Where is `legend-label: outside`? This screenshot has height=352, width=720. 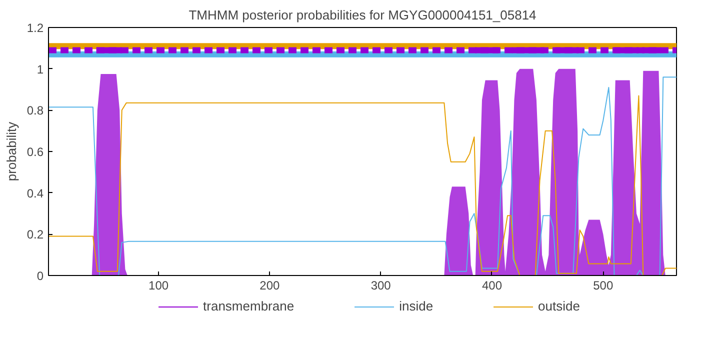
legend-label: outside is located at coordinates (559, 306).